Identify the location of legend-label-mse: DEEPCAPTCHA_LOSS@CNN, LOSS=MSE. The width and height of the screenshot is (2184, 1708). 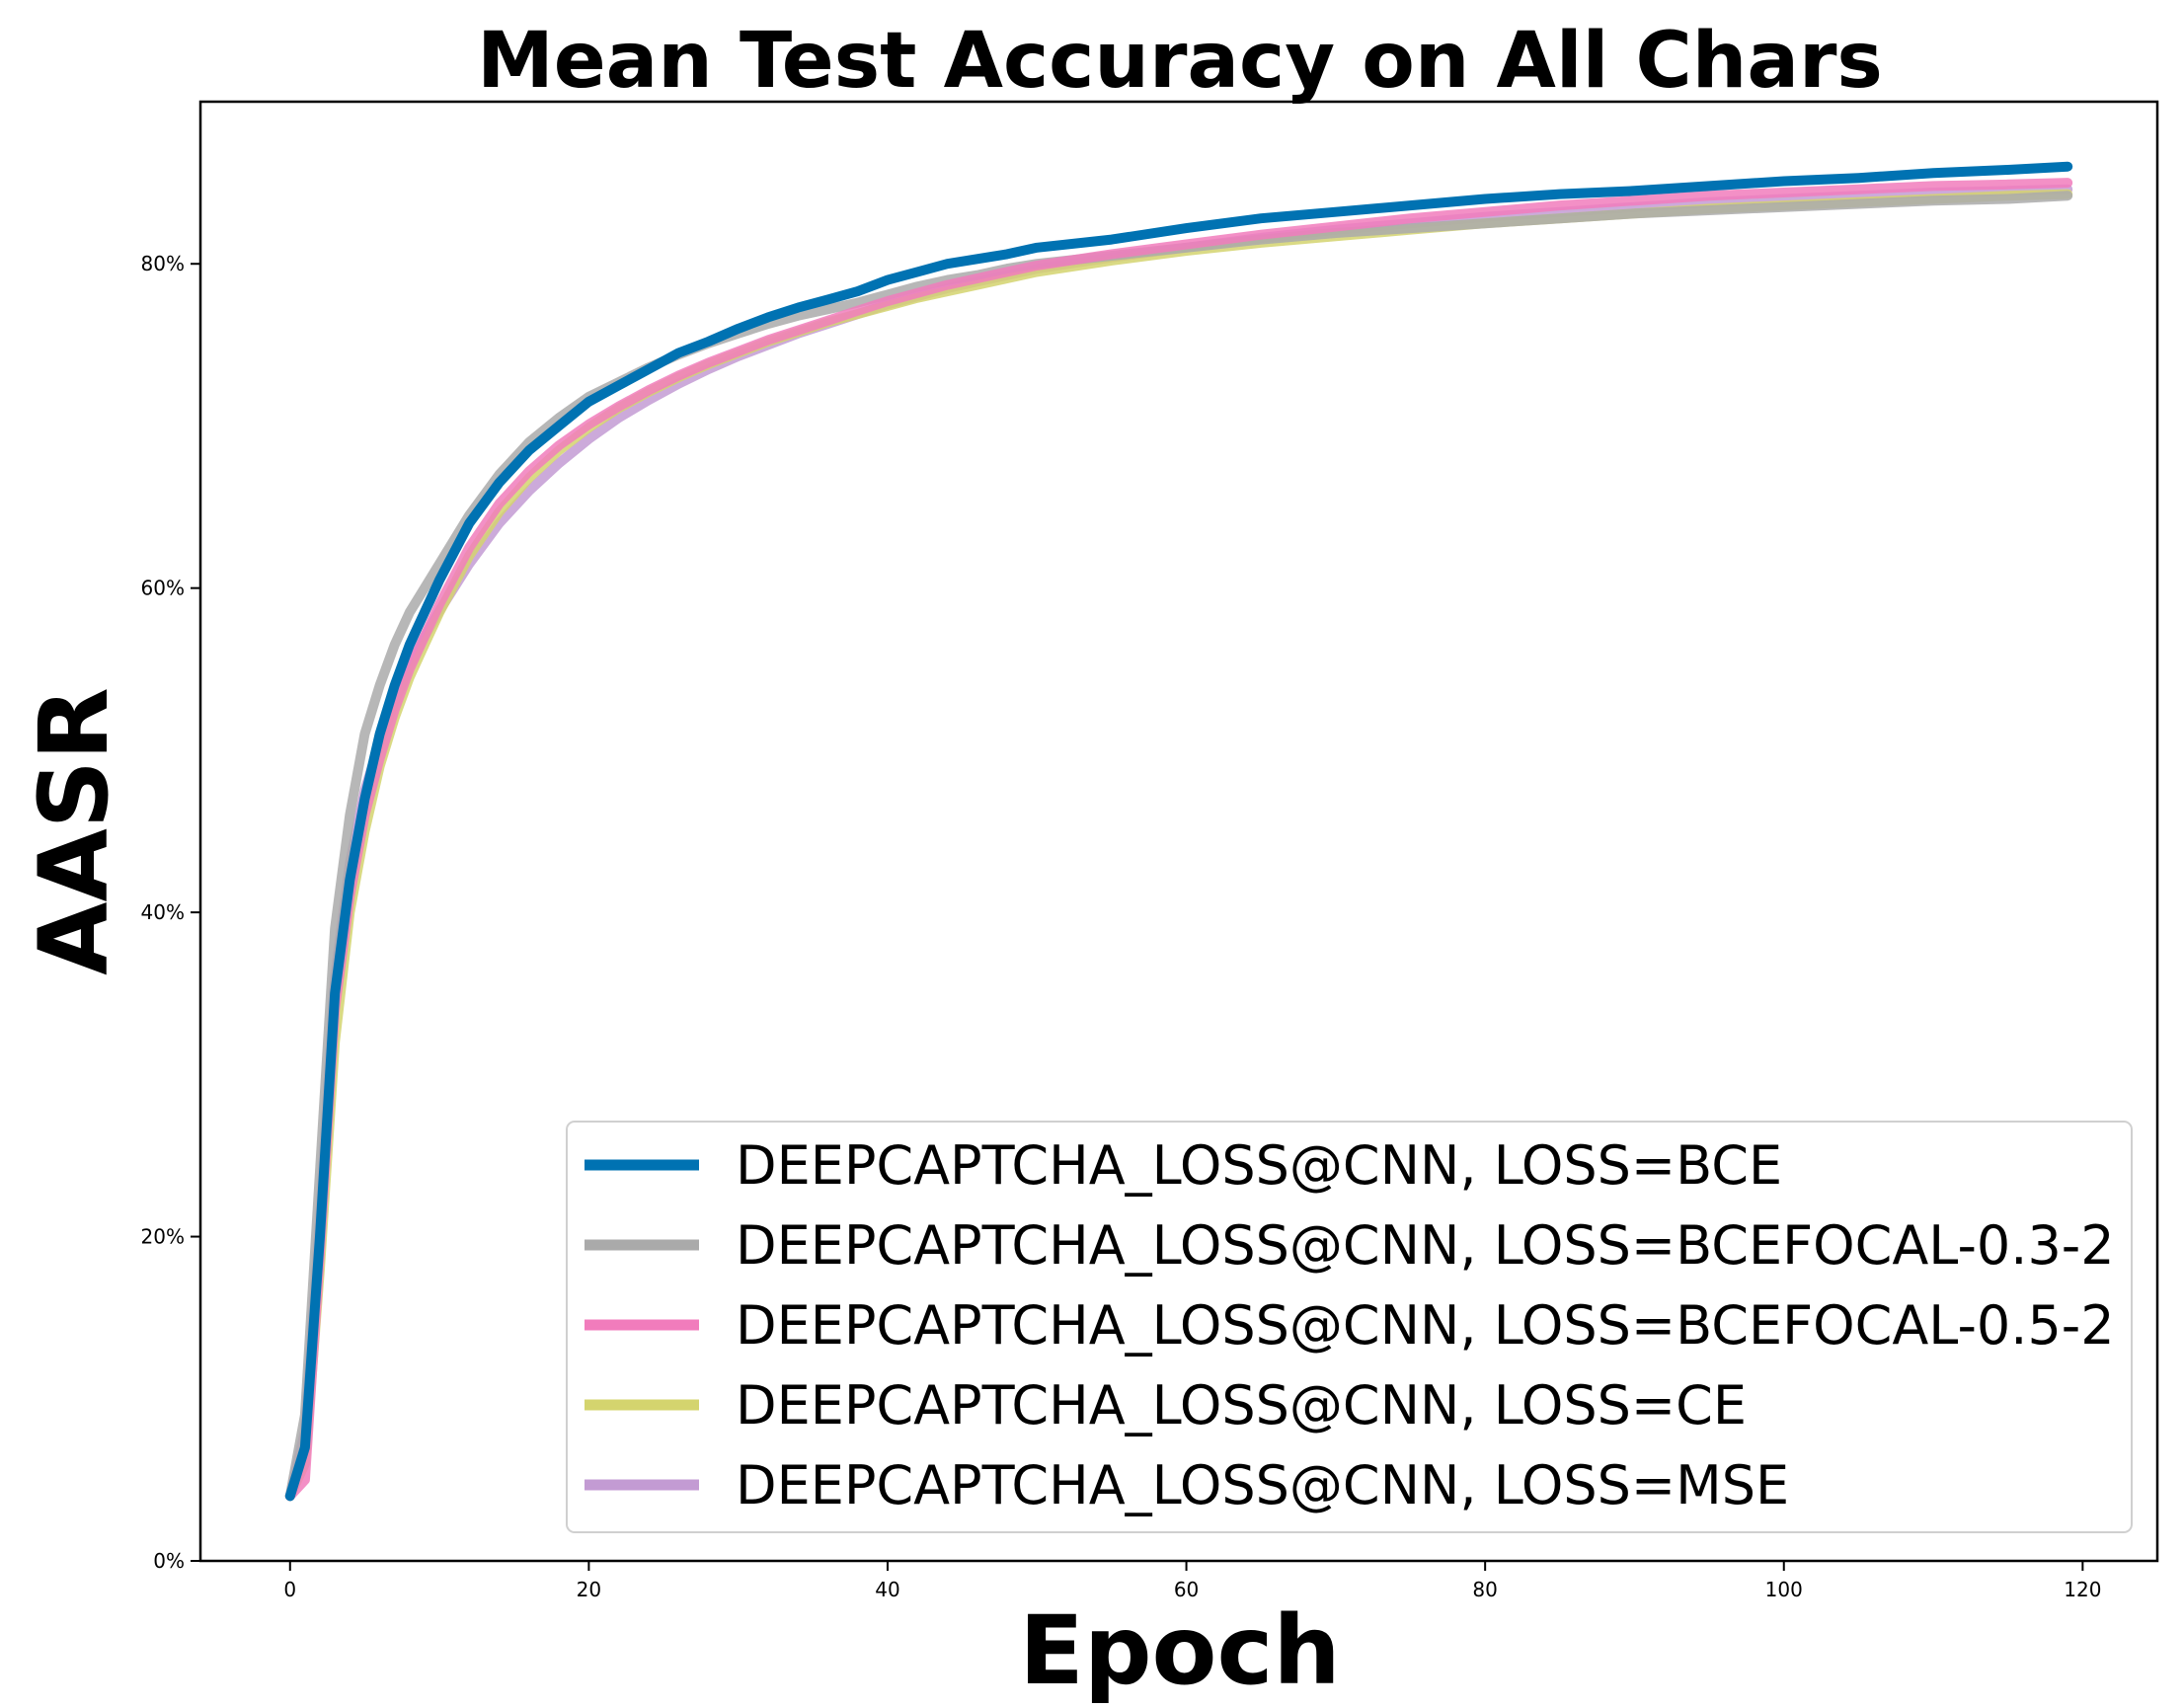
(1262, 1485).